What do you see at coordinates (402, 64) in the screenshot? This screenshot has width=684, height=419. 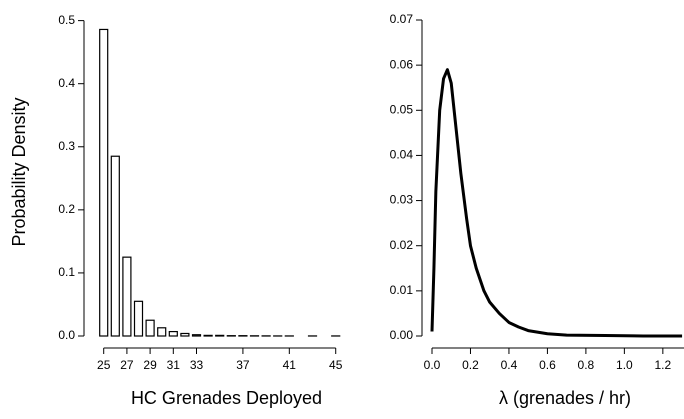 I see `y-tick-label: 0.06` at bounding box center [402, 64].